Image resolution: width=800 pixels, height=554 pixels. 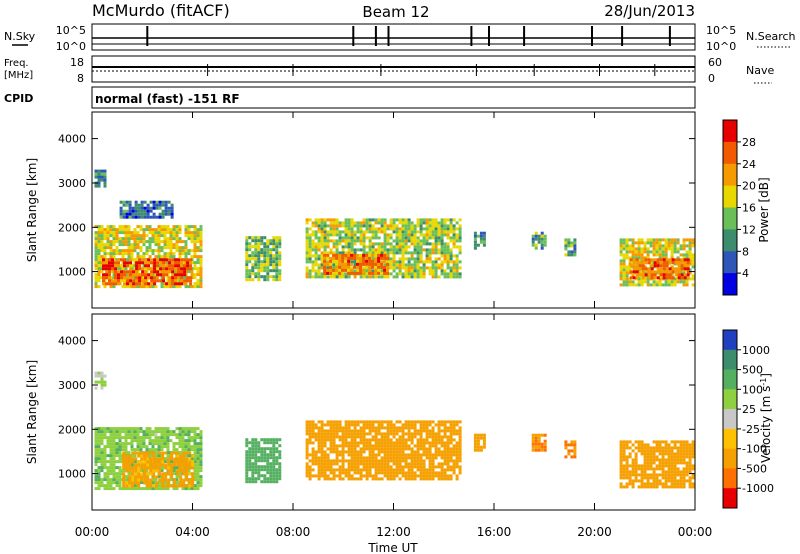 What do you see at coordinates (711, 78) in the screenshot?
I see `nave-tick-bottom: 0` at bounding box center [711, 78].